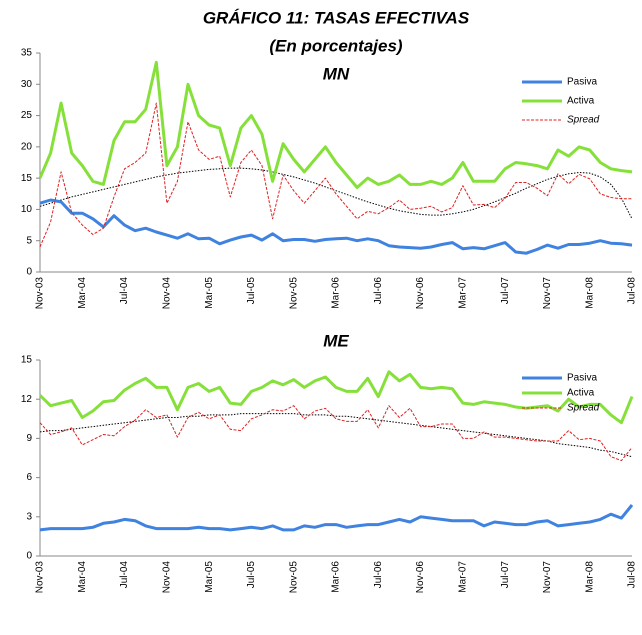  I want to click on y-tick-label: 3, so click(29, 516).